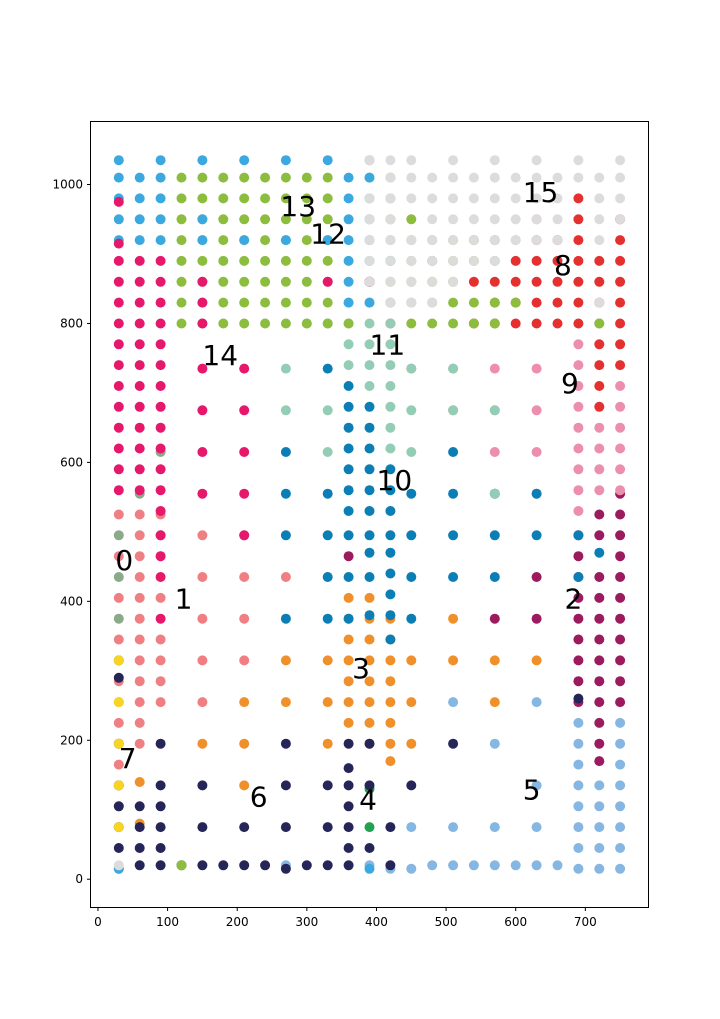  Describe the element at coordinates (306, 922) in the screenshot. I see `x-tick-label: 300` at that location.